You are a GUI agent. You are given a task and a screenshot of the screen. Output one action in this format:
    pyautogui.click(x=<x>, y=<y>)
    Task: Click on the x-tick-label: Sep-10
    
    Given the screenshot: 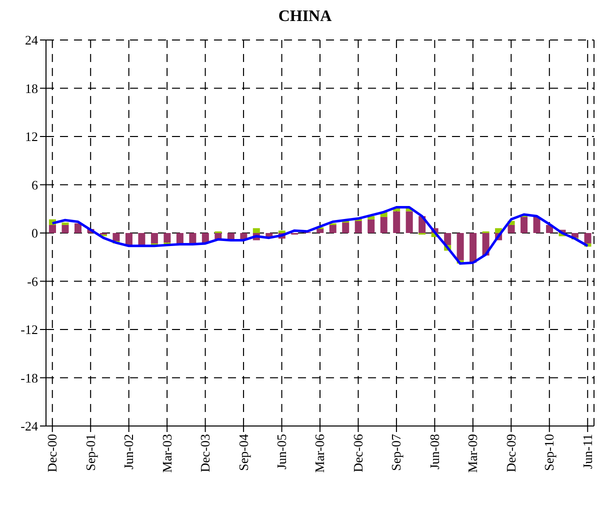 What is the action you would take?
    pyautogui.click(x=549, y=452)
    